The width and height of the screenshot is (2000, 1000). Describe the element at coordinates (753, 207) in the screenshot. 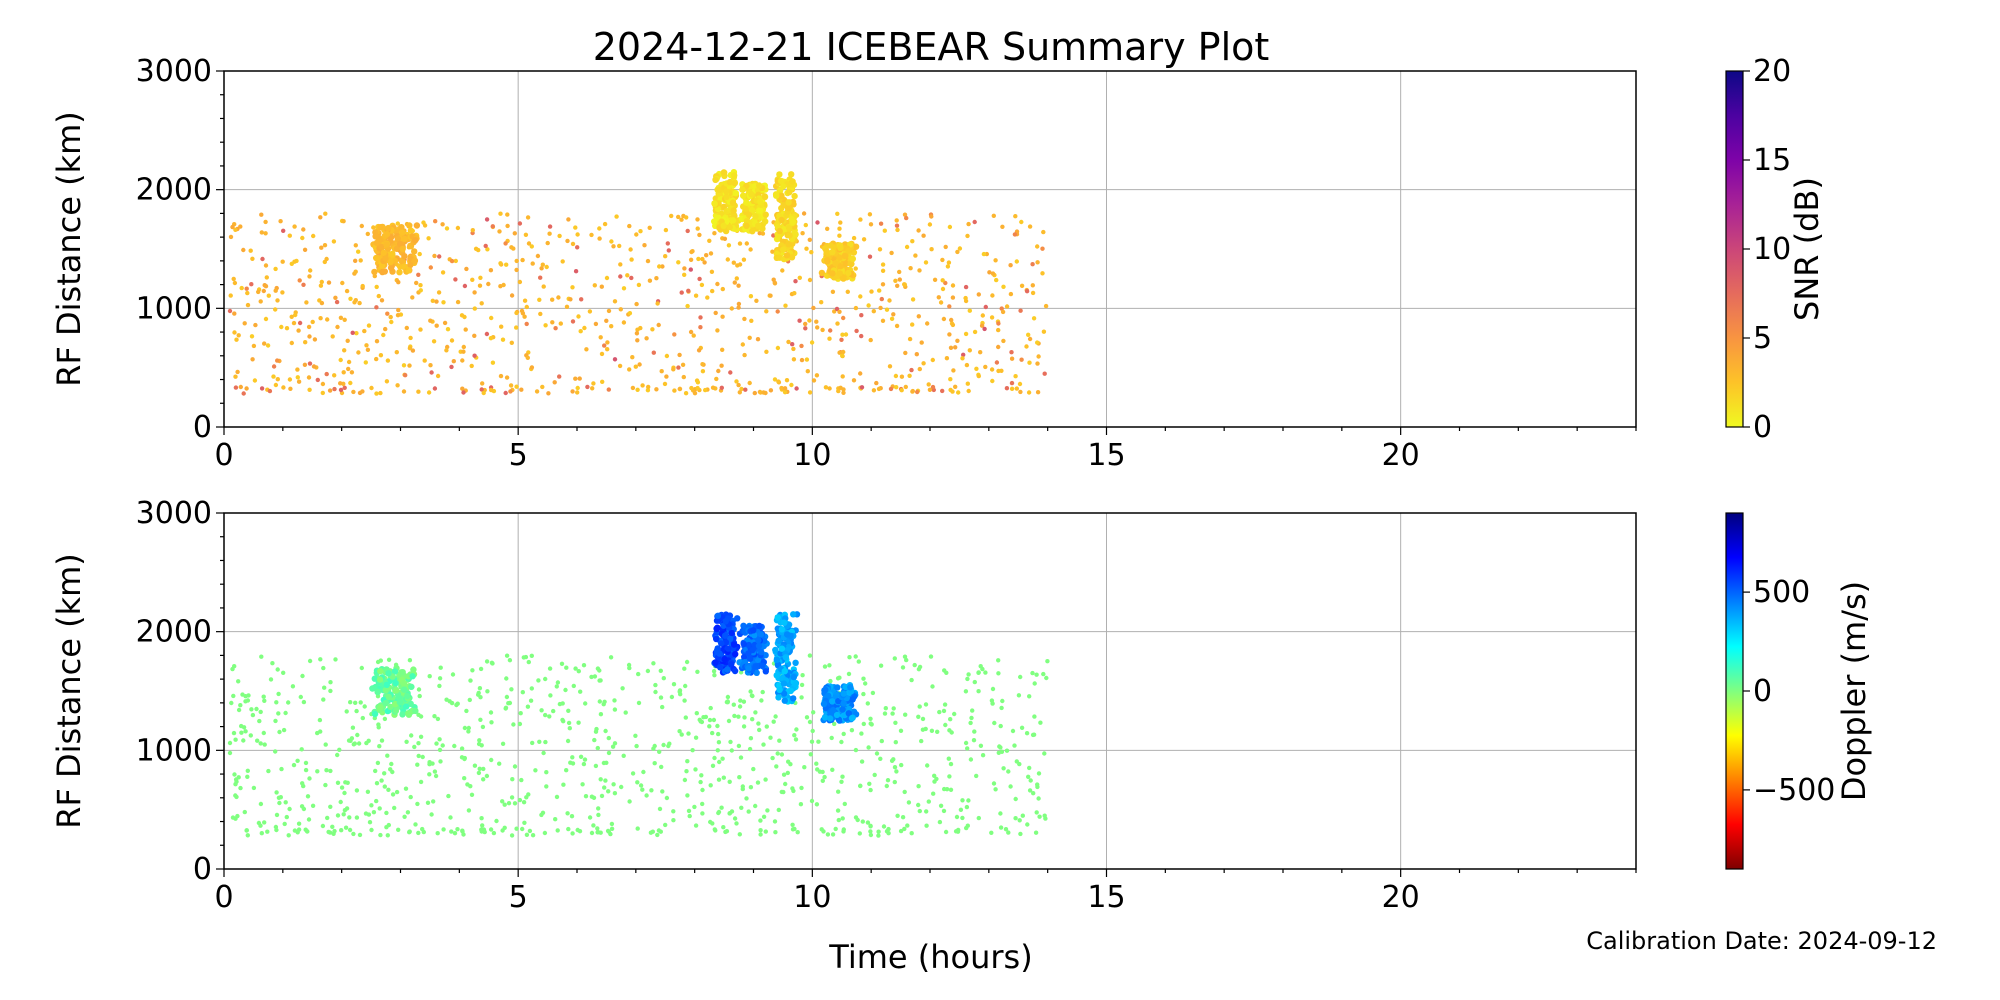

I see `echo-cluster` at that location.